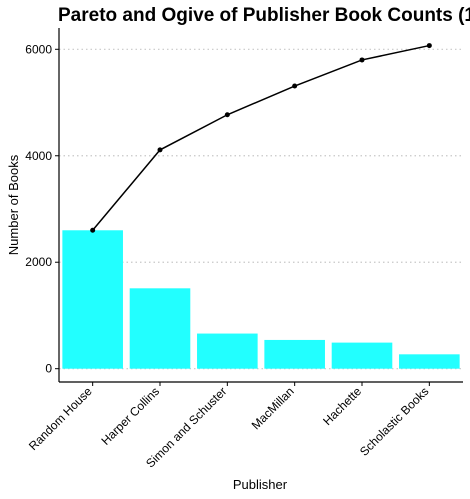 Image resolution: width=470 pixels, height=499 pixels. Describe the element at coordinates (38, 262) in the screenshot. I see `y-tick-label: 2000` at that location.